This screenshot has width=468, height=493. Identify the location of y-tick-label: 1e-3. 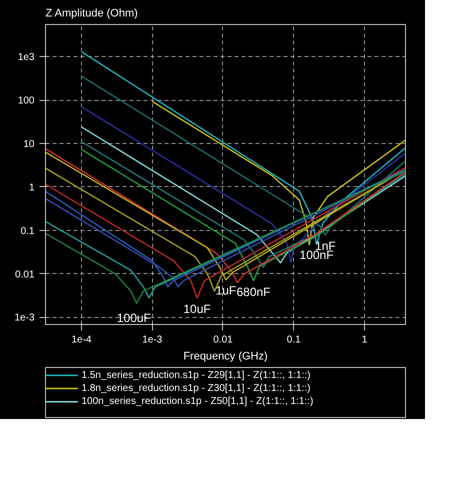
(24, 318).